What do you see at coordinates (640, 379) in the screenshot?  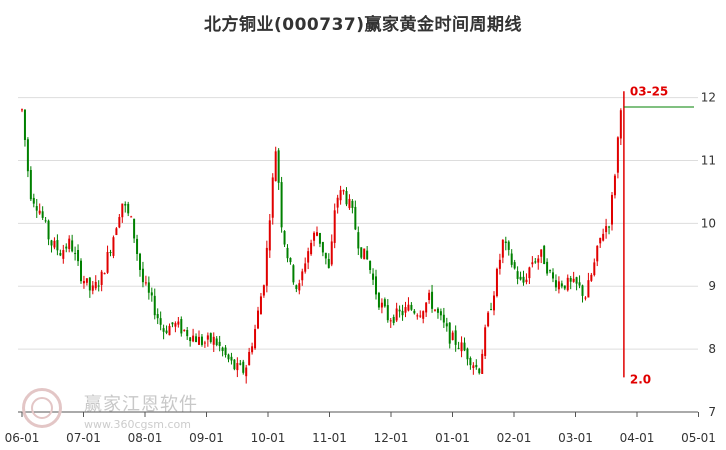 I see `ratio-annotation: 2.0` at bounding box center [640, 379].